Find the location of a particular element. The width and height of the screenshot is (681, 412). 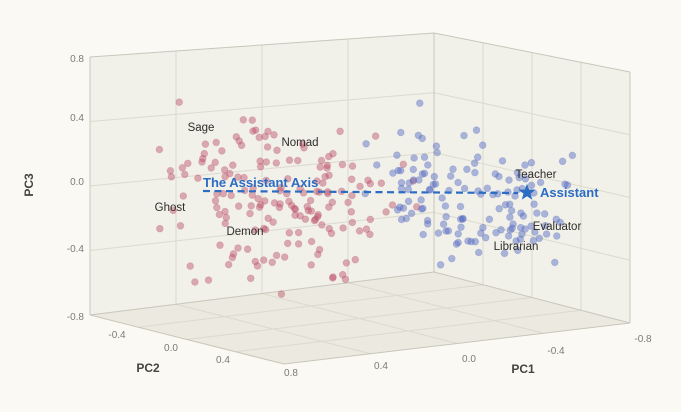

pc2-tick-label: 0.0 is located at coordinates (171, 348).